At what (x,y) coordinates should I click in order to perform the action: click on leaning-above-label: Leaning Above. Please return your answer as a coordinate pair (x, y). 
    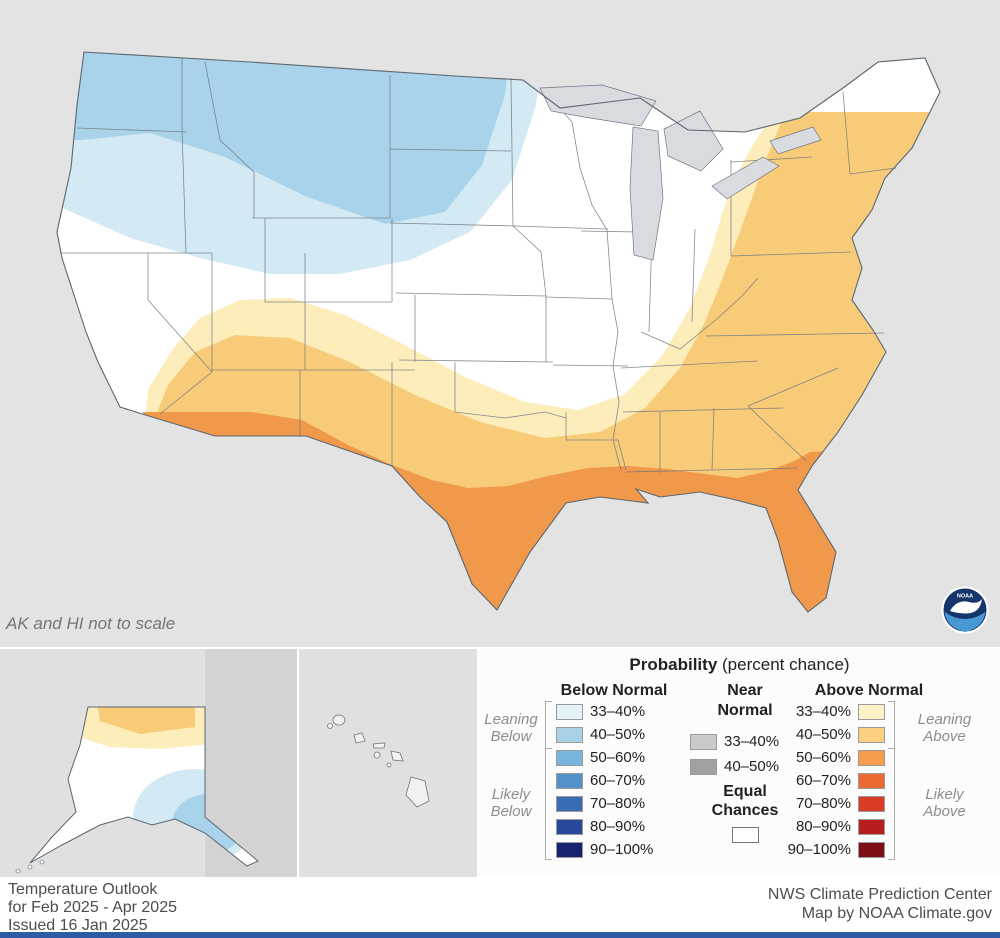
    Looking at the image, I should click on (944, 728).